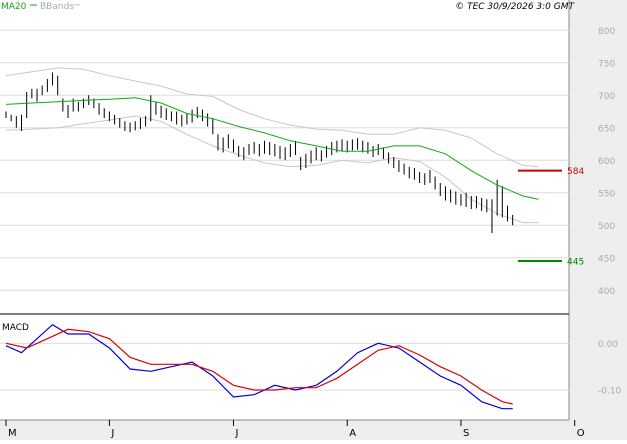  I want to click on x-month-label-5: O, so click(581, 433).